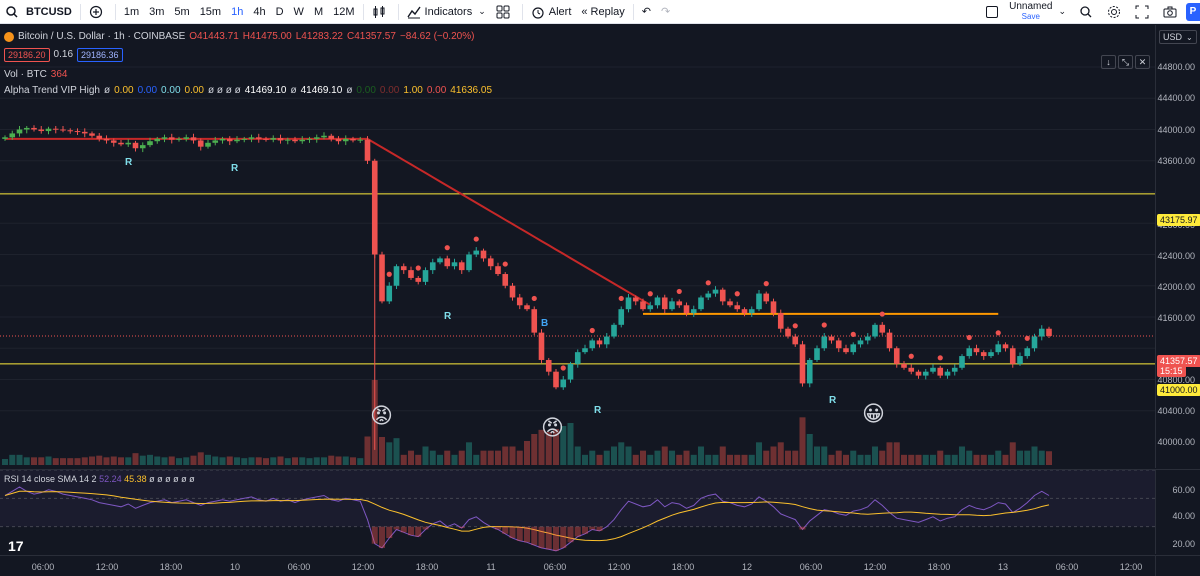 The image size is (1200, 576). I want to click on timeframe-D: D, so click(279, 11).